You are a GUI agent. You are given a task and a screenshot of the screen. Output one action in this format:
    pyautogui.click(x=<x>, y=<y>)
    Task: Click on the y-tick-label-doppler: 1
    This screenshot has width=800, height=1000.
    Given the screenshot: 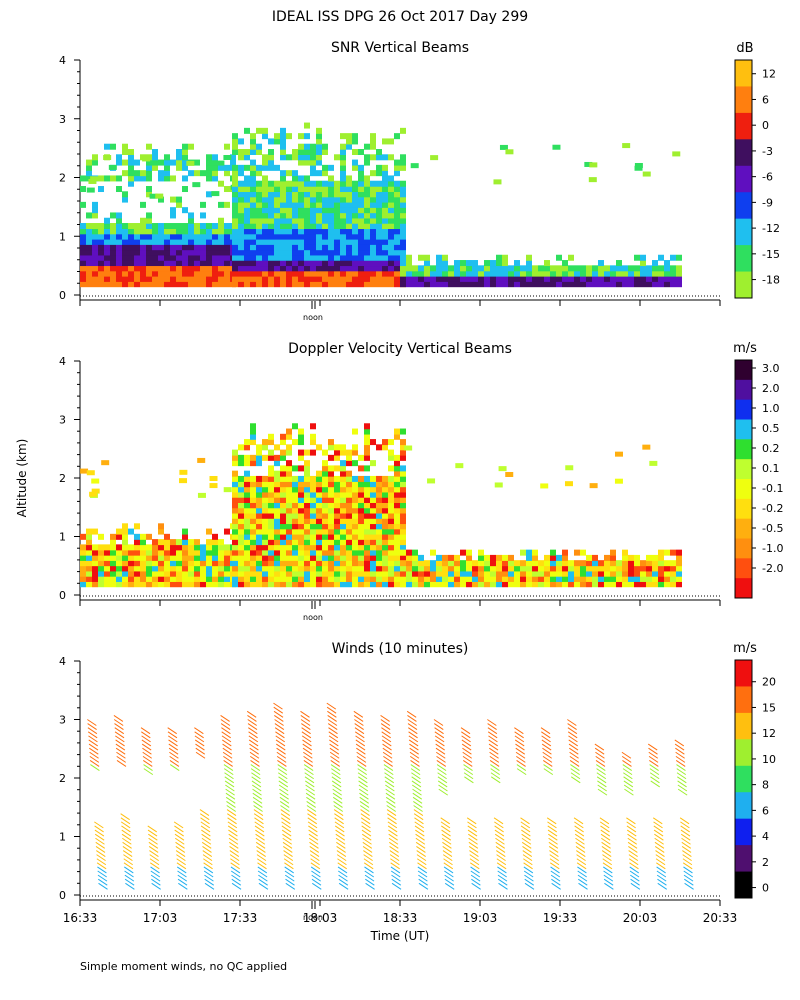 What is the action you would take?
    pyautogui.click(x=62, y=537)
    